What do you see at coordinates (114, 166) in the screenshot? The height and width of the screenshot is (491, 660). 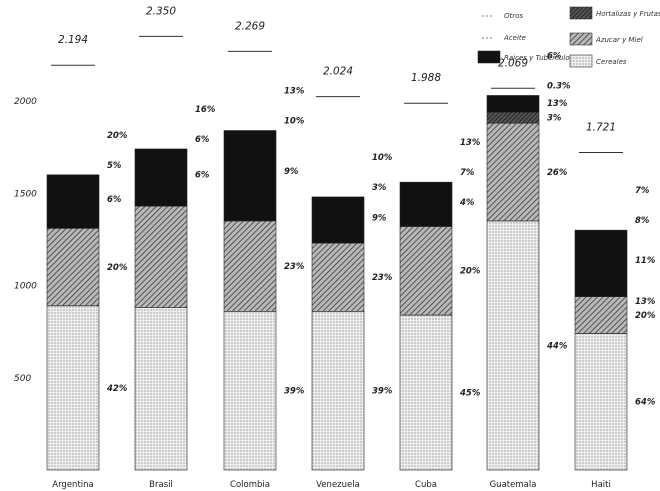 I see `segment-pct-label: 5%` at bounding box center [114, 166].